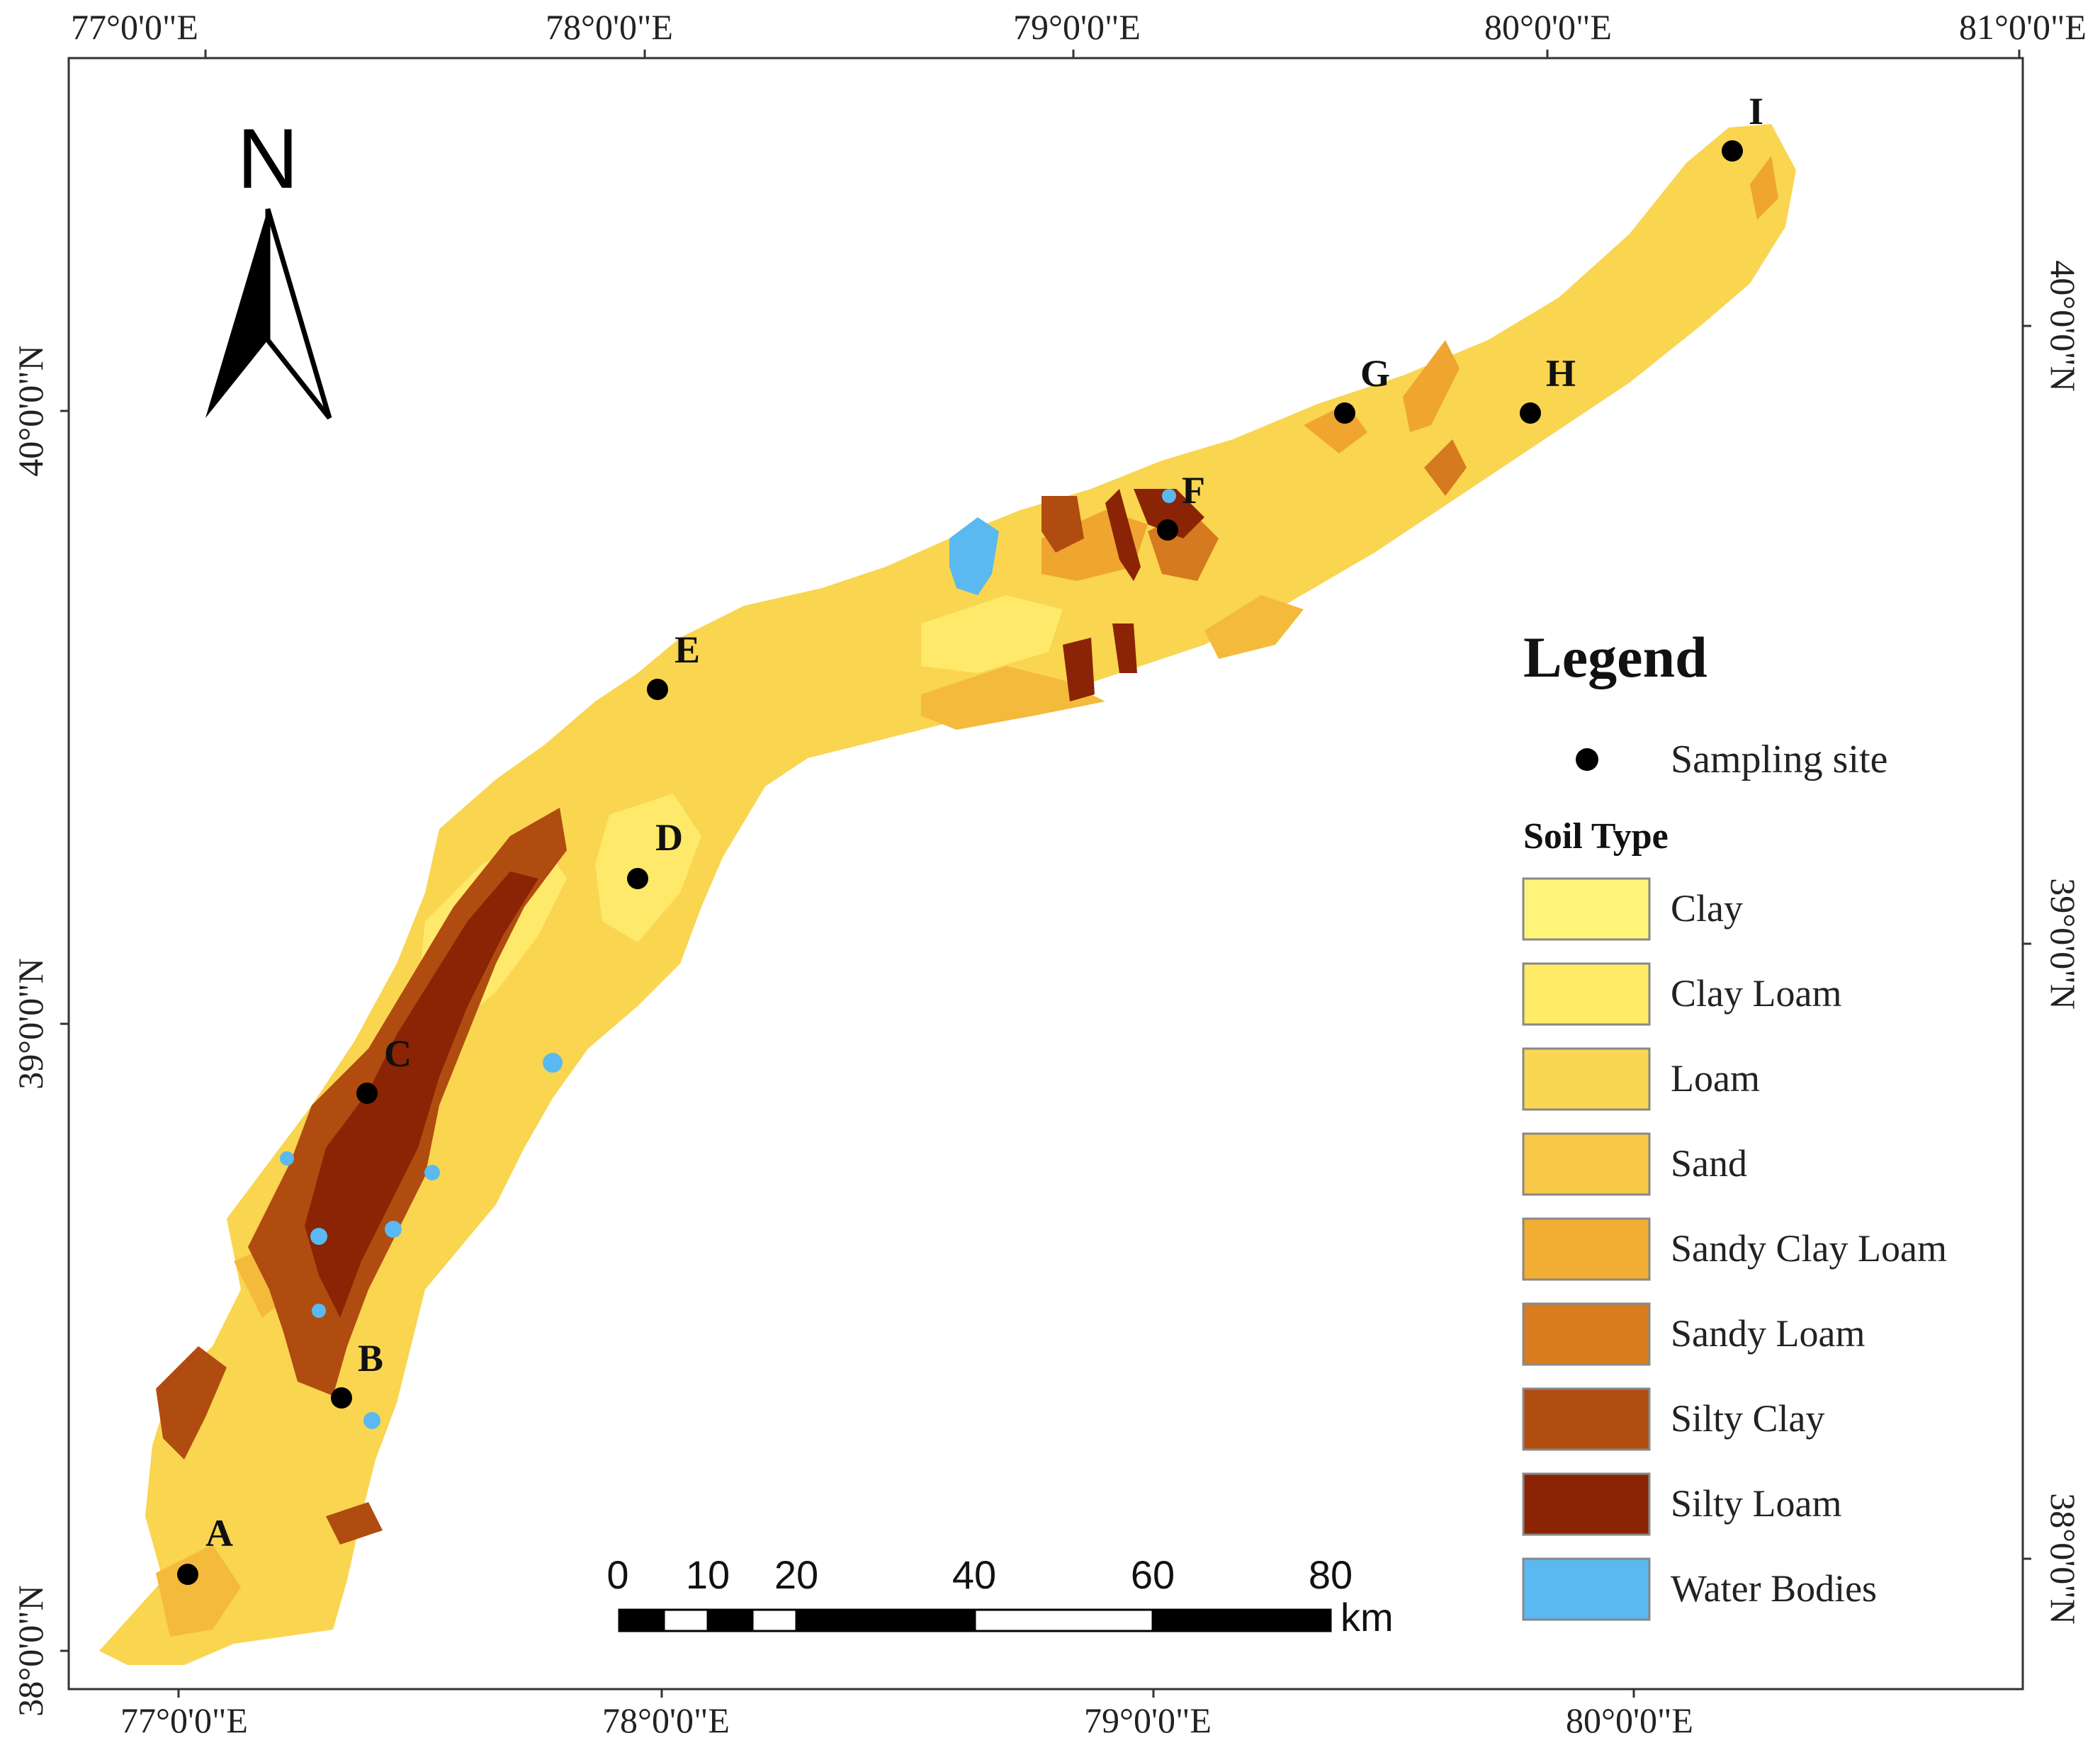  Describe the element at coordinates (1768, 1333) in the screenshot. I see `legend-item-label: Sandy Loam` at that location.